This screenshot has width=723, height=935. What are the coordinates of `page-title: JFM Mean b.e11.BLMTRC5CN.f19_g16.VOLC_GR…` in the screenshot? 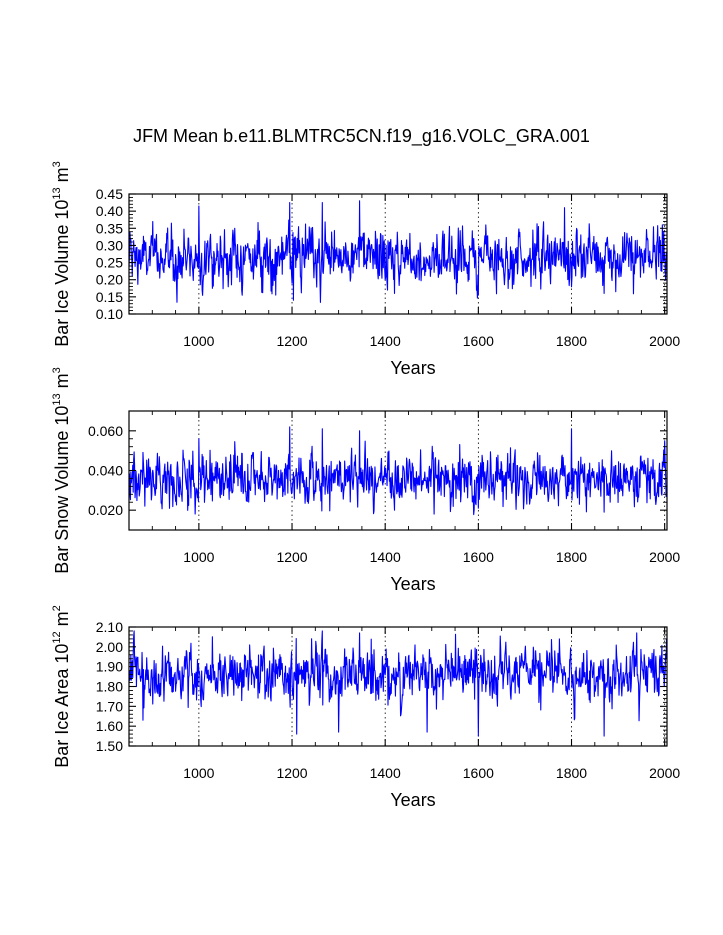 It's located at (361, 136).